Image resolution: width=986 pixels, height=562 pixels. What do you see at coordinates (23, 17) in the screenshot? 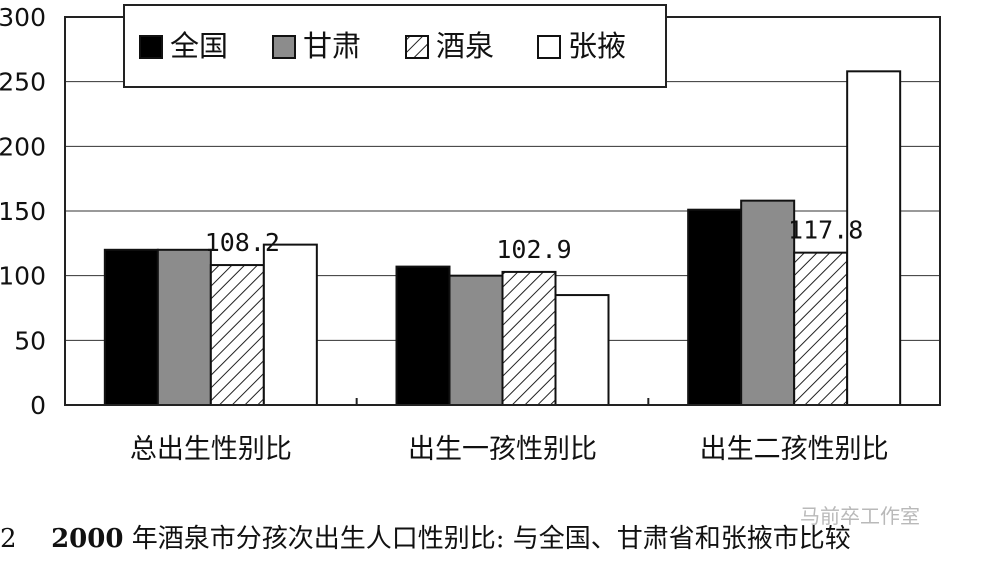
I see `y-tick-label: 300` at bounding box center [23, 17].